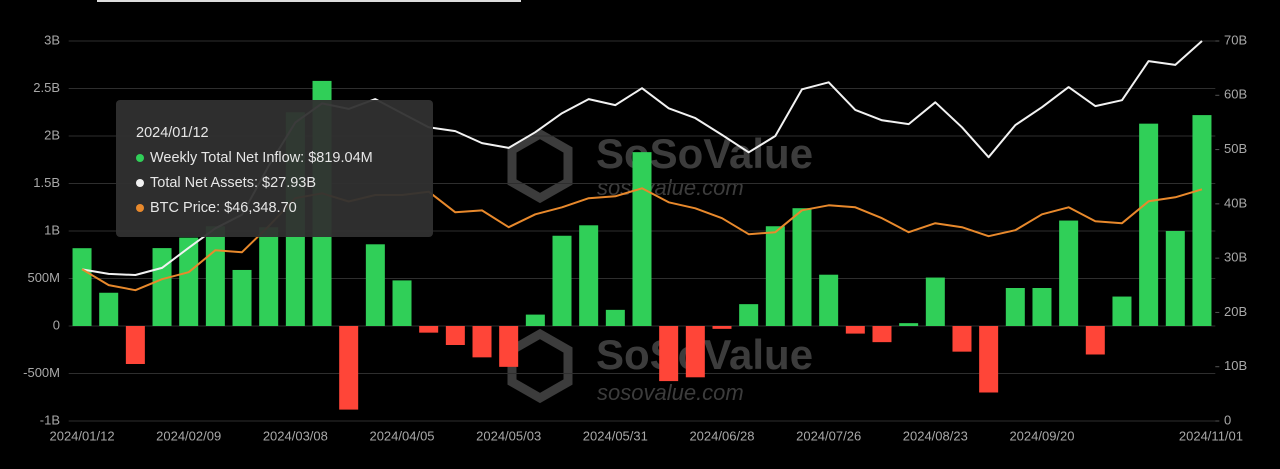  Describe the element at coordinates (401, 435) in the screenshot. I see `x-tick-label: 2024/04/05` at that location.